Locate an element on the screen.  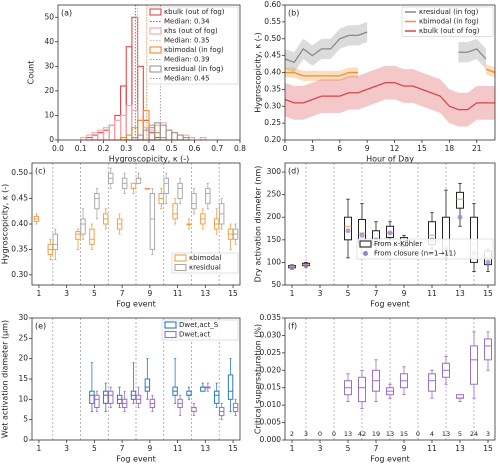
x-tick-label: 6 is located at coordinates (339, 148).